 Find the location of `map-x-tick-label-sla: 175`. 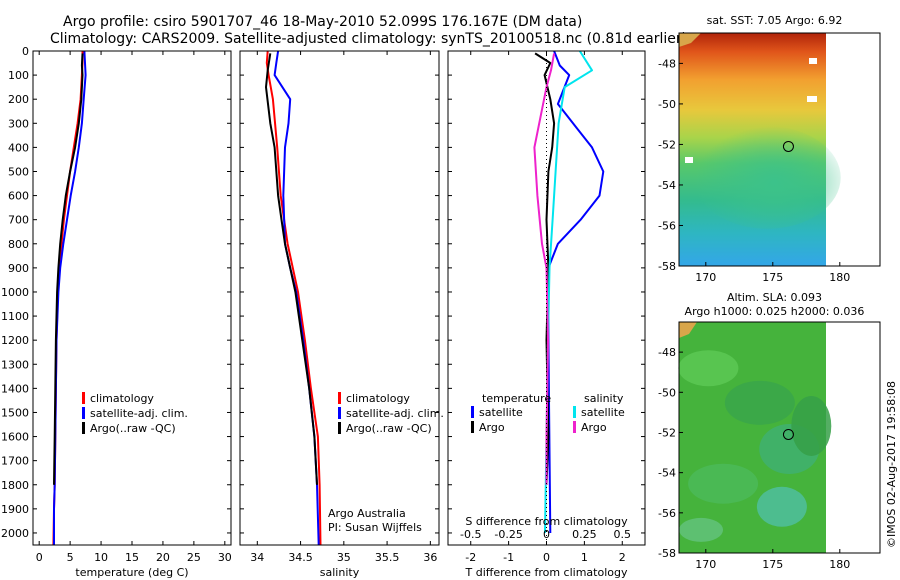

map-x-tick-label-sla: 175 is located at coordinates (772, 564).